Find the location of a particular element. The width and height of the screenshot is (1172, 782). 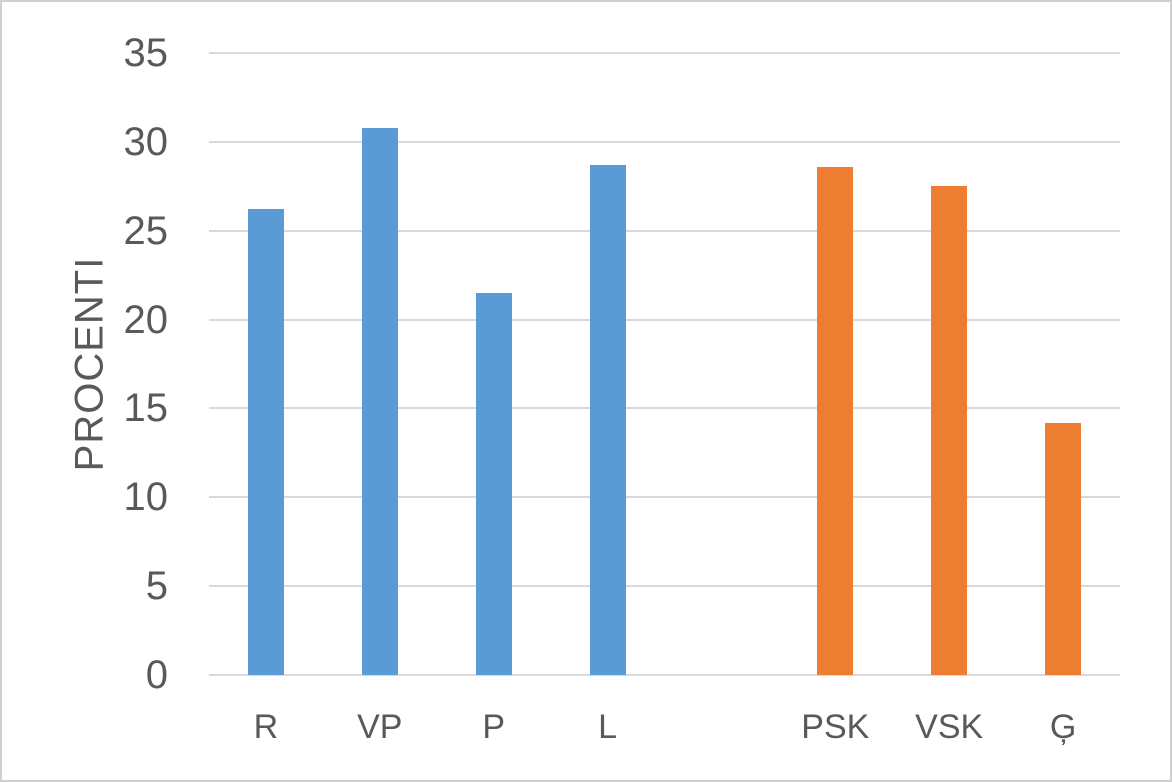

x-tick-label-L: L is located at coordinates (608, 727).